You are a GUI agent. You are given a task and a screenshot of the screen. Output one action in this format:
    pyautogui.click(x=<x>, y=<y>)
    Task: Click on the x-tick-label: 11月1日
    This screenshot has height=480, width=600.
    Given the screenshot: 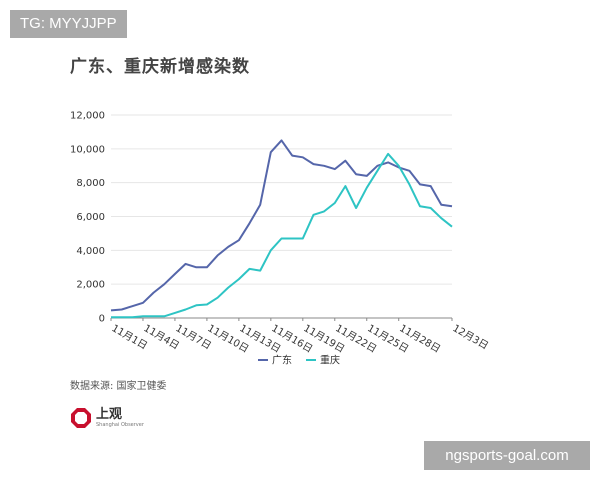 What is the action you would take?
    pyautogui.click(x=130, y=337)
    